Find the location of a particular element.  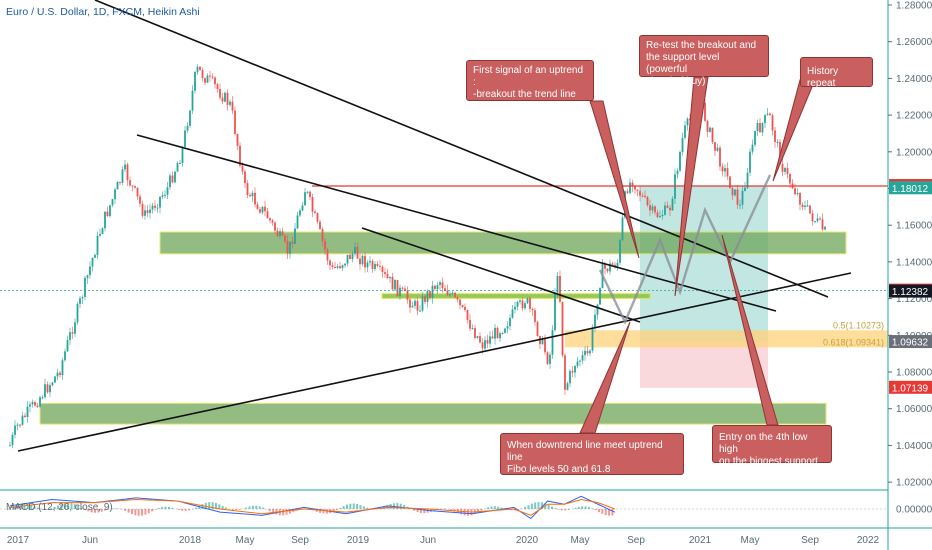

time-tick-label: May is located at coordinates (750, 540).